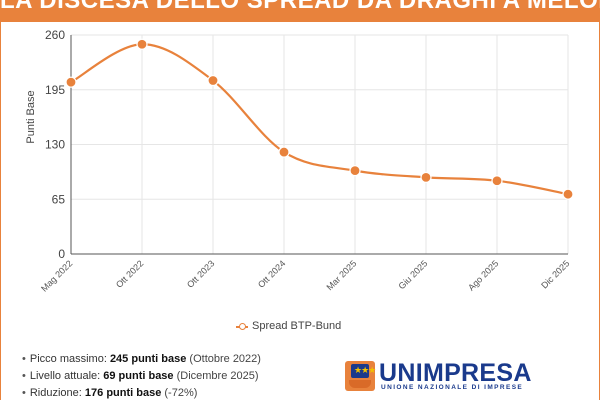 Image resolution: width=600 pixels, height=402 pixels. What do you see at coordinates (61, 254) in the screenshot?
I see `y-tick-label: 0` at bounding box center [61, 254].